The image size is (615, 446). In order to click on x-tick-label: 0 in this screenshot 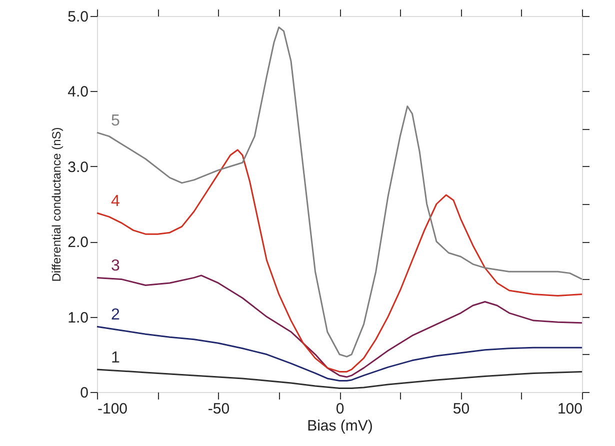, I will do `click(340, 409)`.